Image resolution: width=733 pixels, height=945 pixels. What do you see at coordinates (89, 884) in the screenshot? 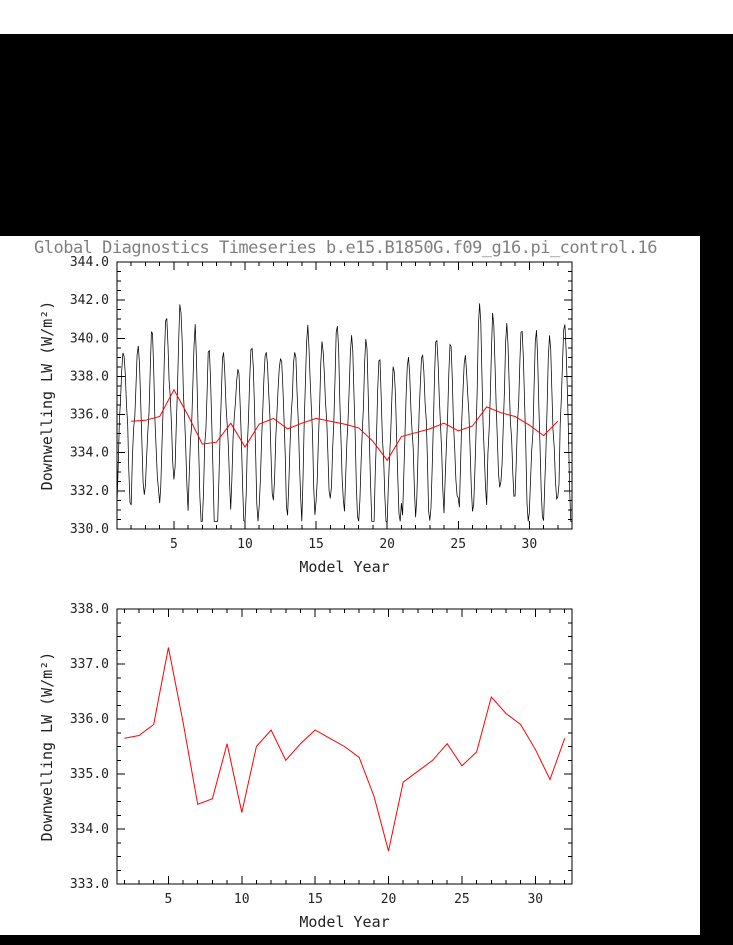
I see `y-tick-label: 333.0` at bounding box center [89, 884].